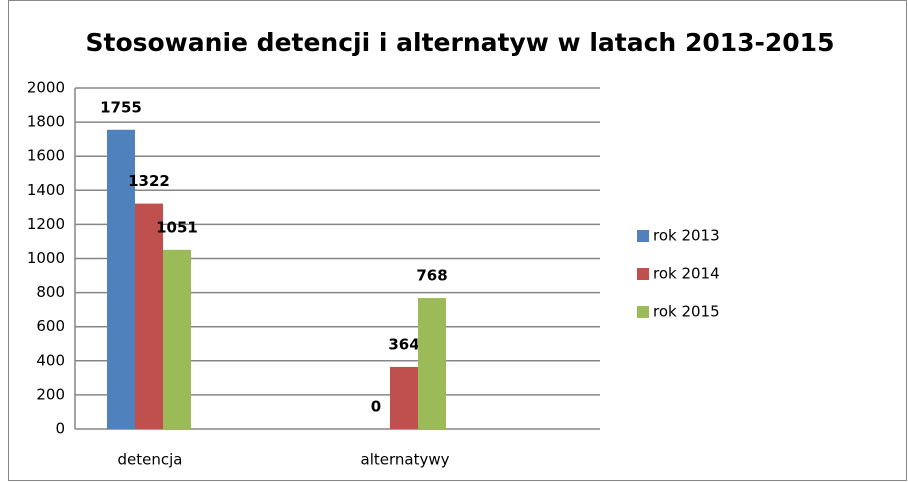  I want to click on y-tick-label: 600, so click(50, 326).